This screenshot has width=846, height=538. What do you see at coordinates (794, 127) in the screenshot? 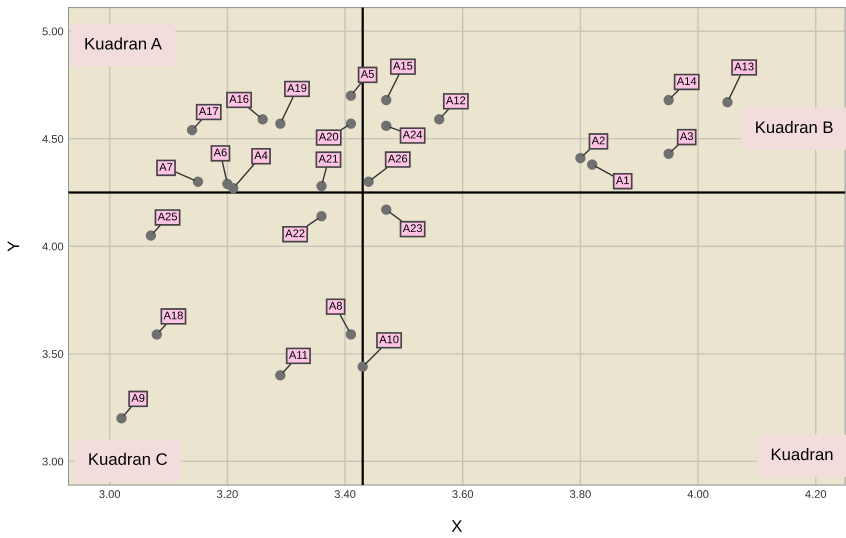
I see `annotation: Kuadran B` at bounding box center [794, 127].